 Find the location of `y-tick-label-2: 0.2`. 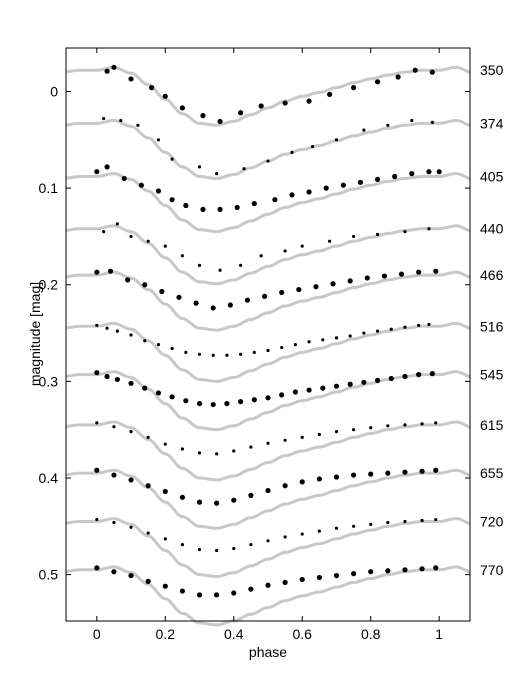

y-tick-label-2: 0.2 is located at coordinates (49, 285).